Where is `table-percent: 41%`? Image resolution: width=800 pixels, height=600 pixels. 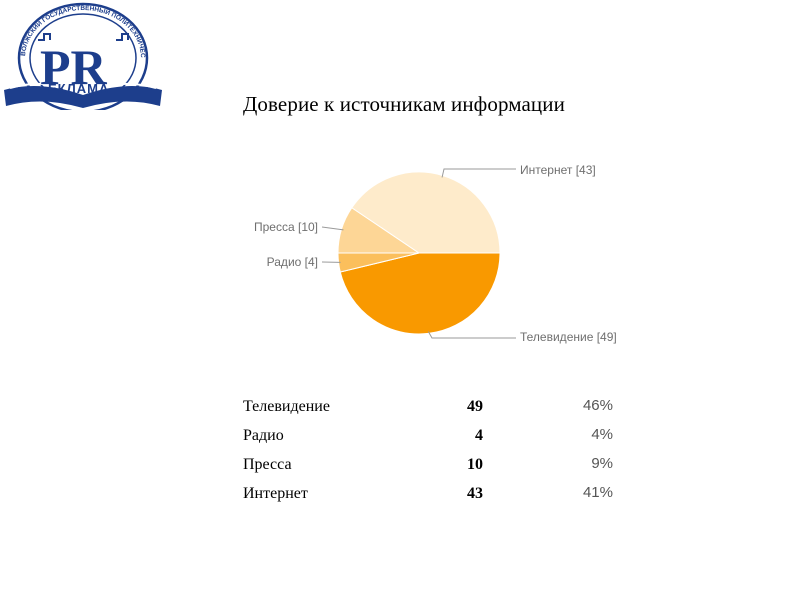 table-percent: 41% is located at coordinates (597, 492).